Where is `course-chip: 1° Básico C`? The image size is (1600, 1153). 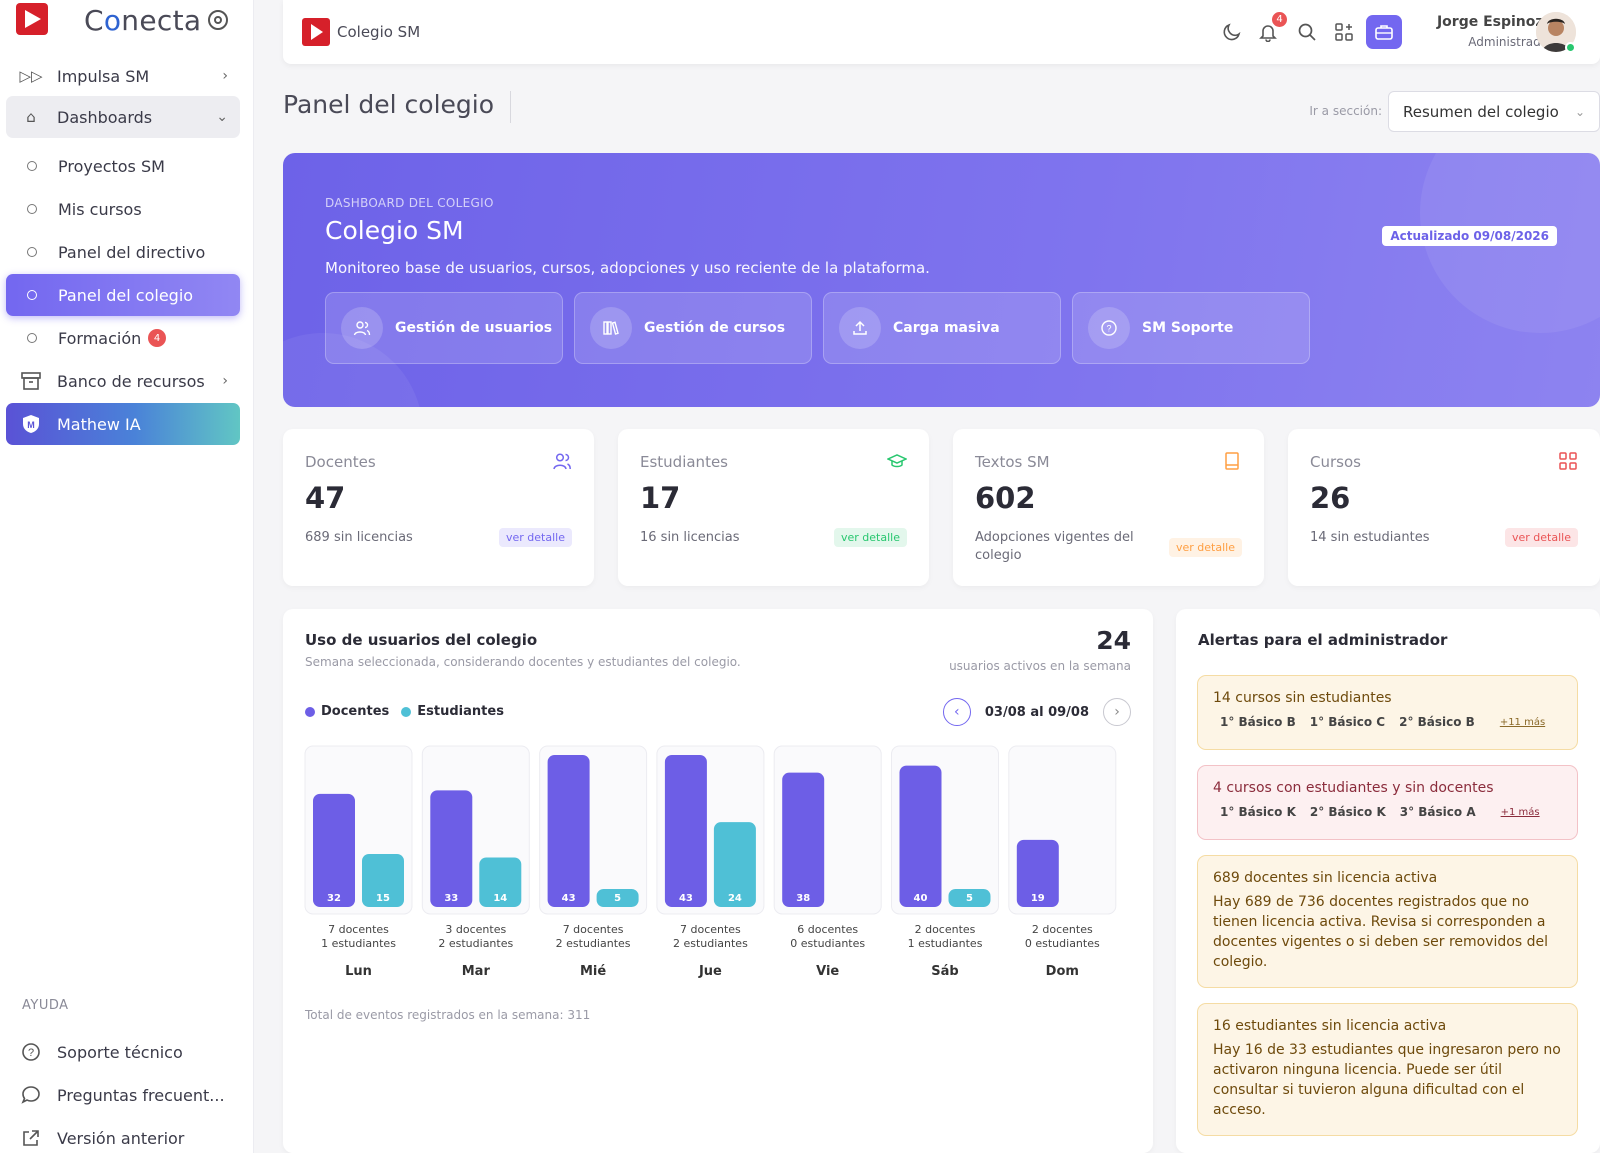
course-chip: 1° Básico C is located at coordinates (1347, 722).